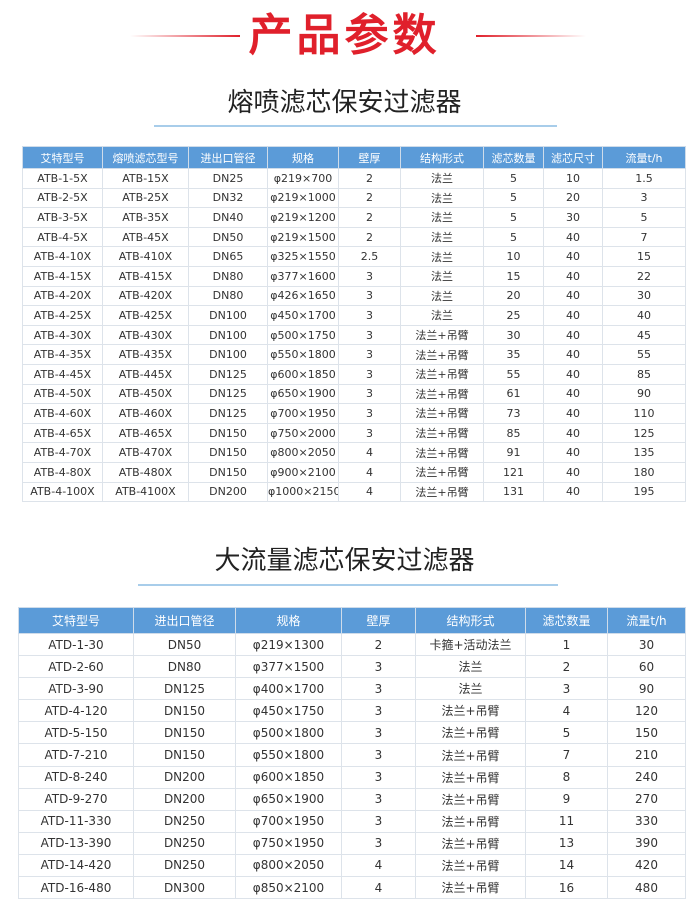 The height and width of the screenshot is (901, 689). What do you see at coordinates (145, 413) in the screenshot?
I see `table-cell: ATB-460X` at bounding box center [145, 413].